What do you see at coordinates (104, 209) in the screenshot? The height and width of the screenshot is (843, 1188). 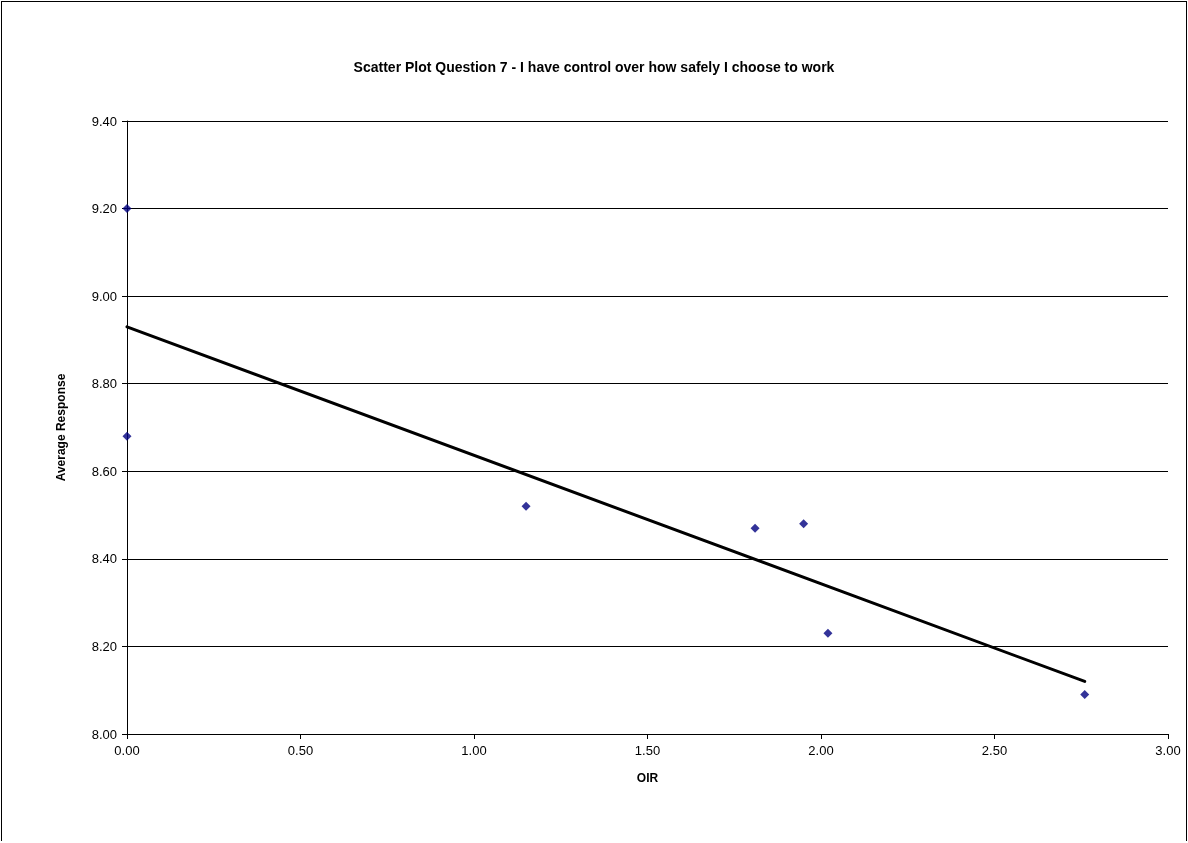 I see `y-tick-label: 9.20` at bounding box center [104, 209].